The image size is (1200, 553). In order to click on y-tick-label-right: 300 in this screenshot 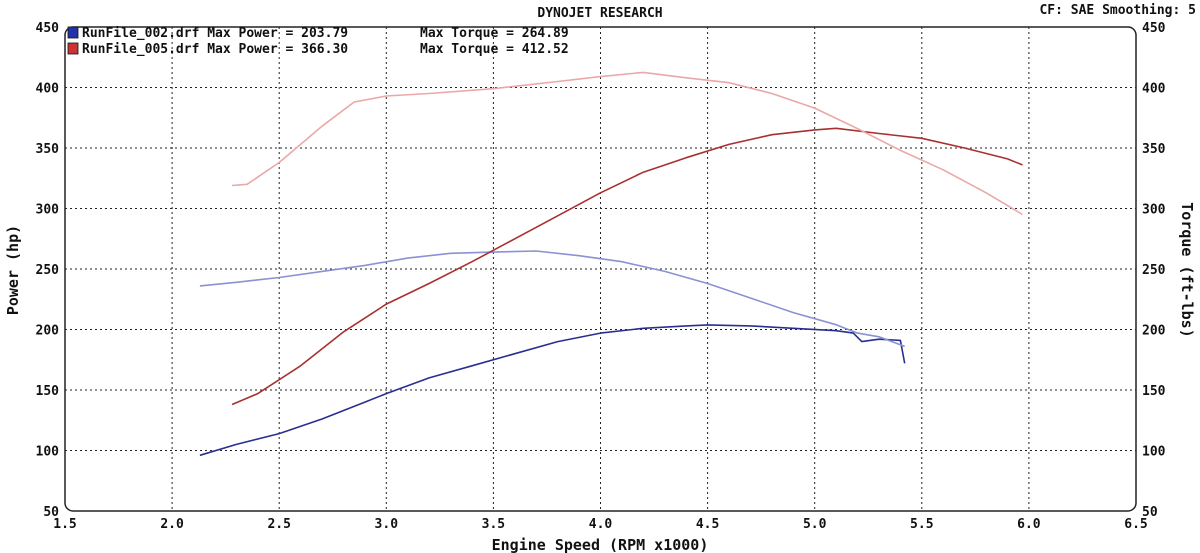, I will do `click(1154, 210)`.